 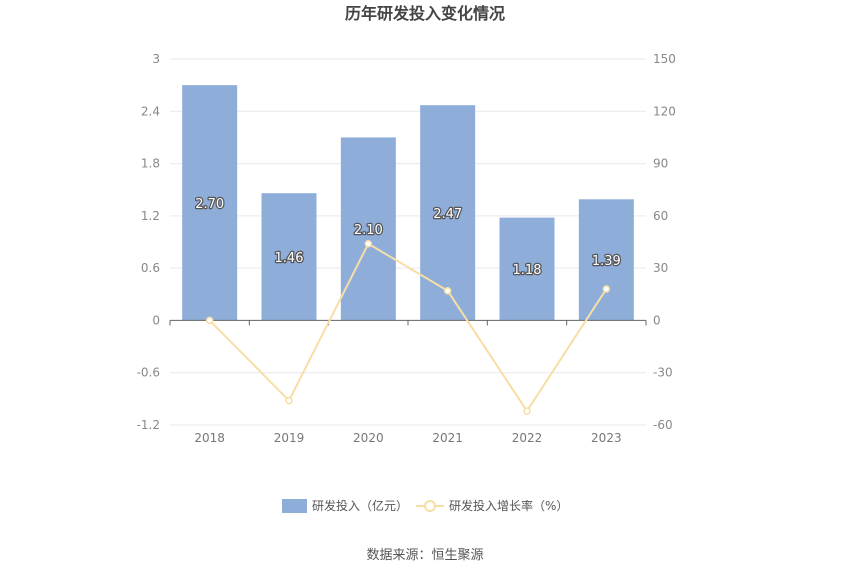 What do you see at coordinates (360, 505) in the screenshot?
I see `legend-bar-label: 研发投入（亿元）` at bounding box center [360, 505].